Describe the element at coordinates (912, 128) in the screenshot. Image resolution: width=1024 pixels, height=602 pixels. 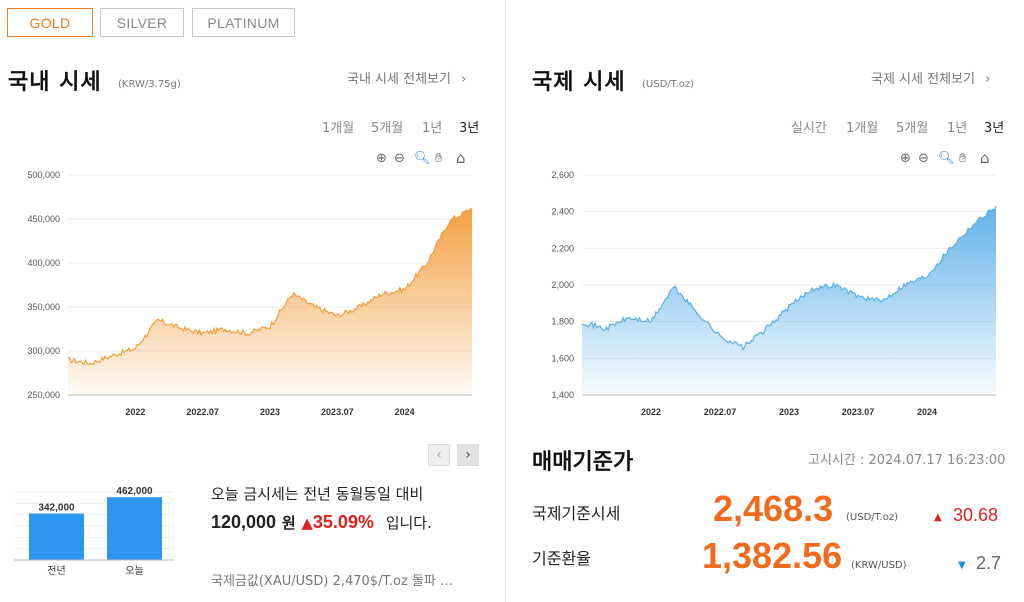
I see `international-period-5m: 5개월` at that location.